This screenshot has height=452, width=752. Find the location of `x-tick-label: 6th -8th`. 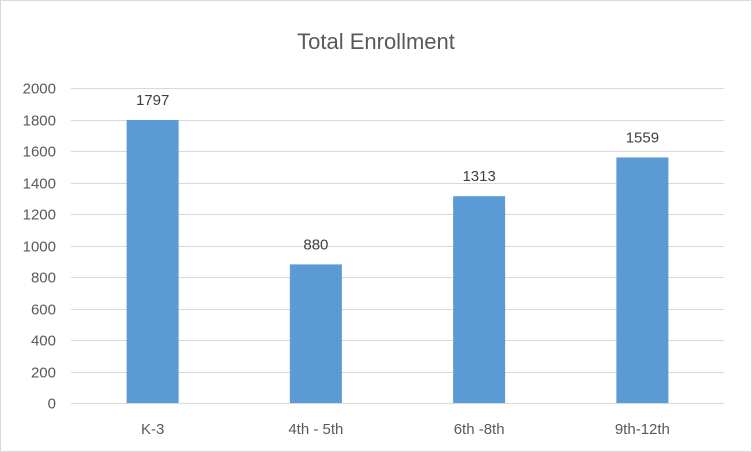

x-tick-label: 6th -8th is located at coordinates (479, 429).